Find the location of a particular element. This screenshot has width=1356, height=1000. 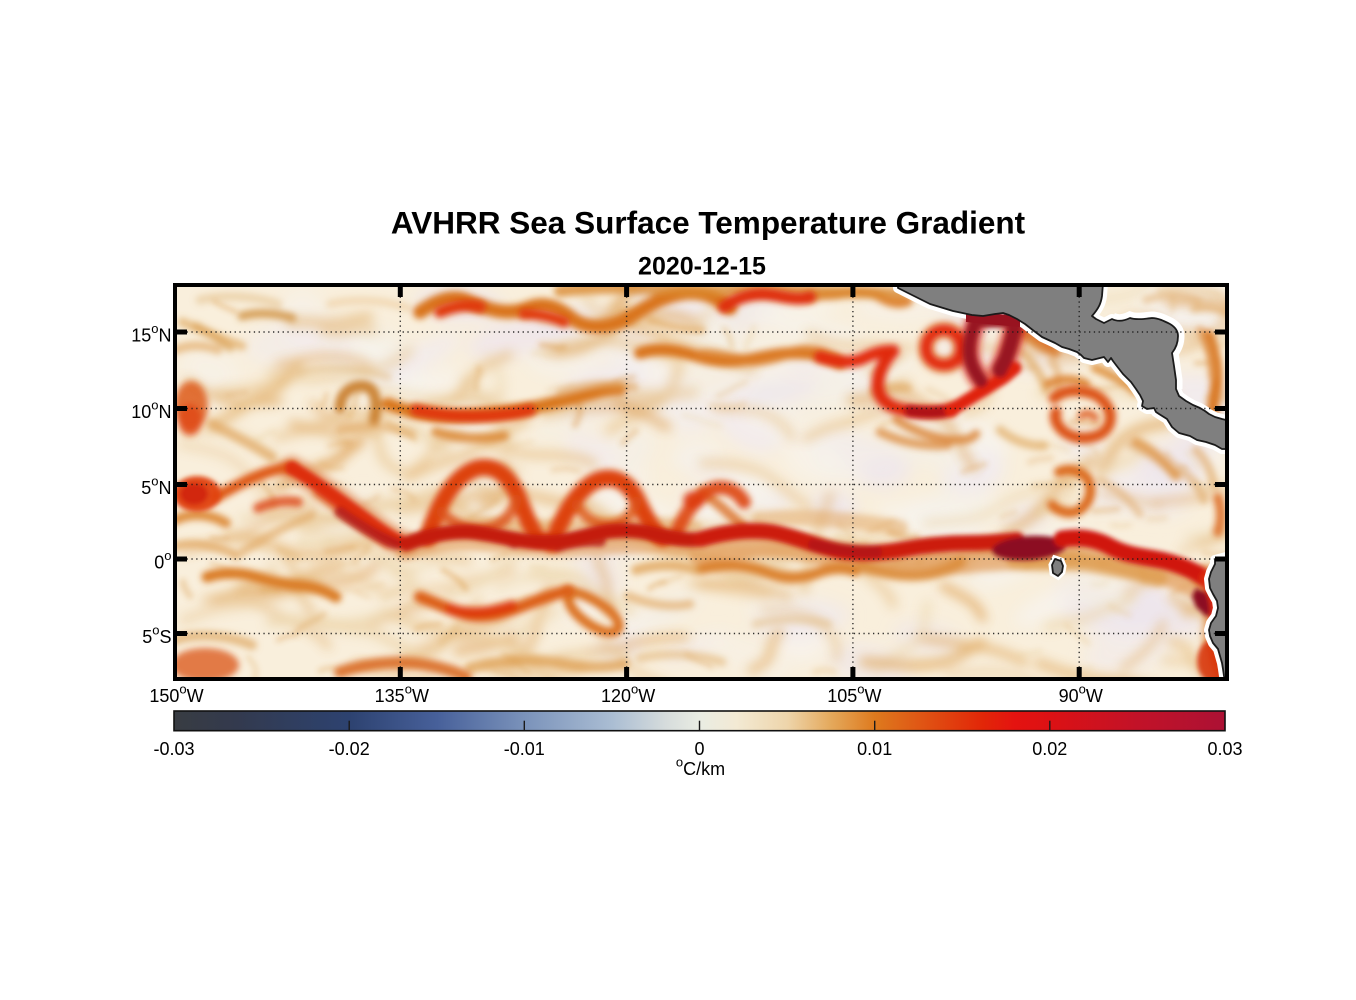

svg-text: 120oW is located at coordinates (628, 694).